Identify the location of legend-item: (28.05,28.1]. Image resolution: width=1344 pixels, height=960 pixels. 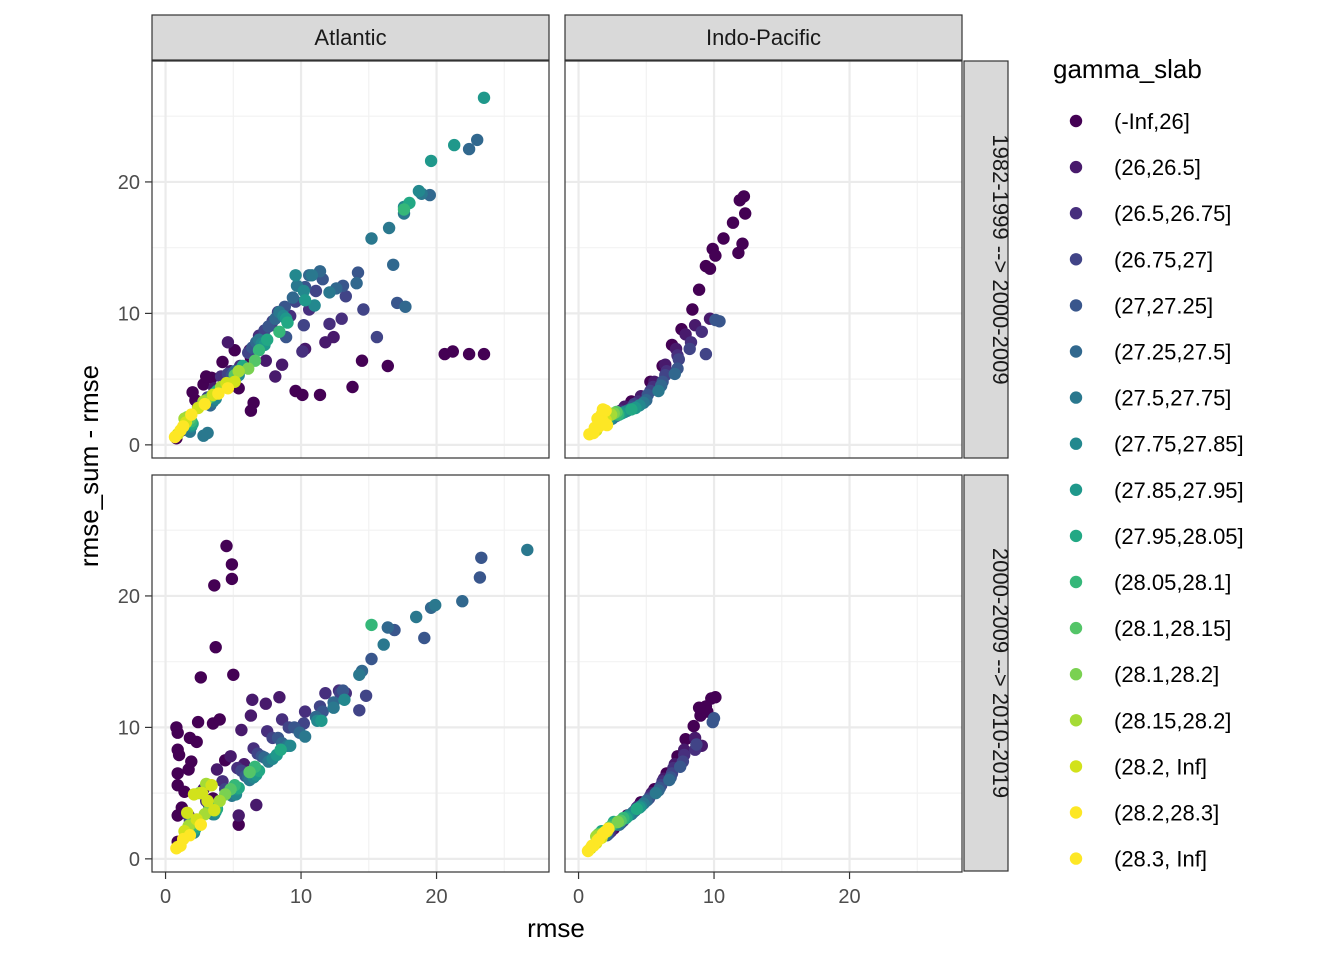
(1150, 582).